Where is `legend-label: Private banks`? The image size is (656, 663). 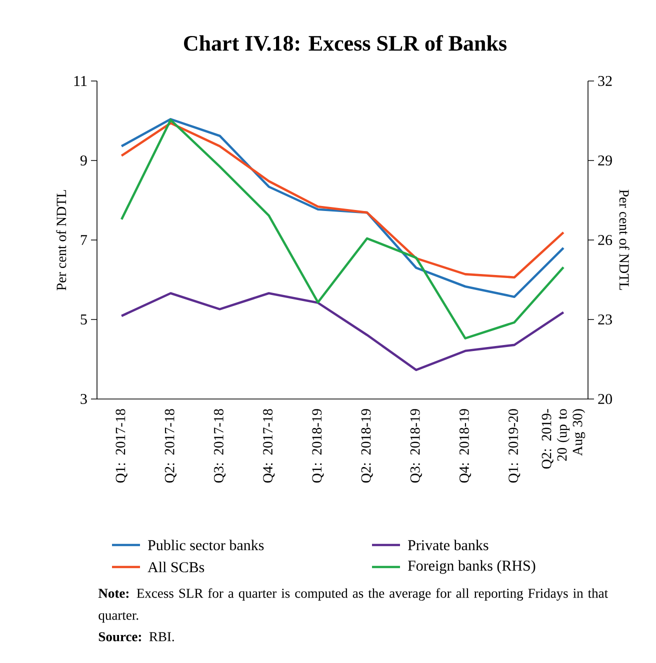 legend-label: Private banks is located at coordinates (448, 545).